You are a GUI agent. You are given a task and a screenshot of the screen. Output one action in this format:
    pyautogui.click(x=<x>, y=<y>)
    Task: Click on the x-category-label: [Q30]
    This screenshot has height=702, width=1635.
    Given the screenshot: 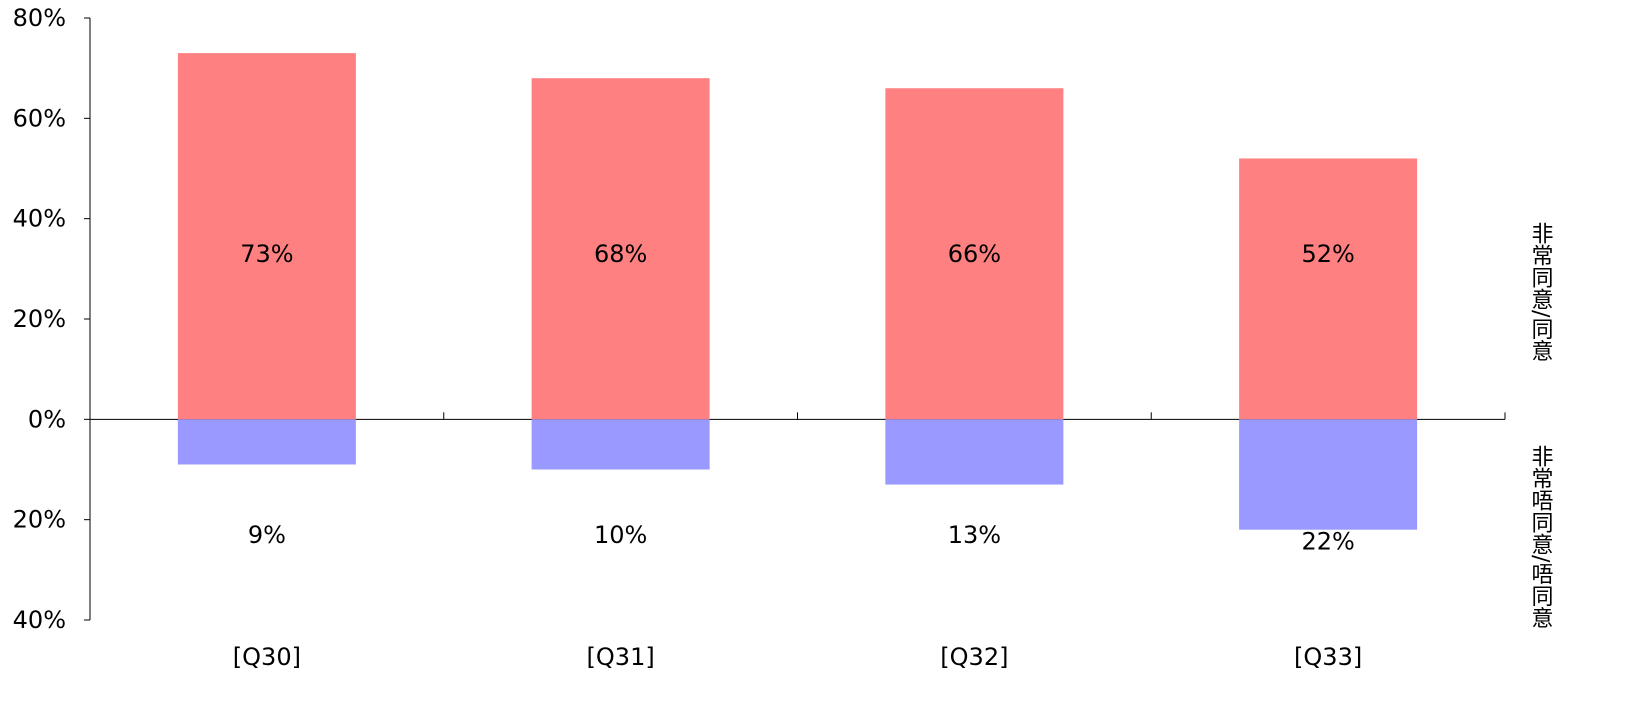 What is the action you would take?
    pyautogui.click(x=267, y=657)
    